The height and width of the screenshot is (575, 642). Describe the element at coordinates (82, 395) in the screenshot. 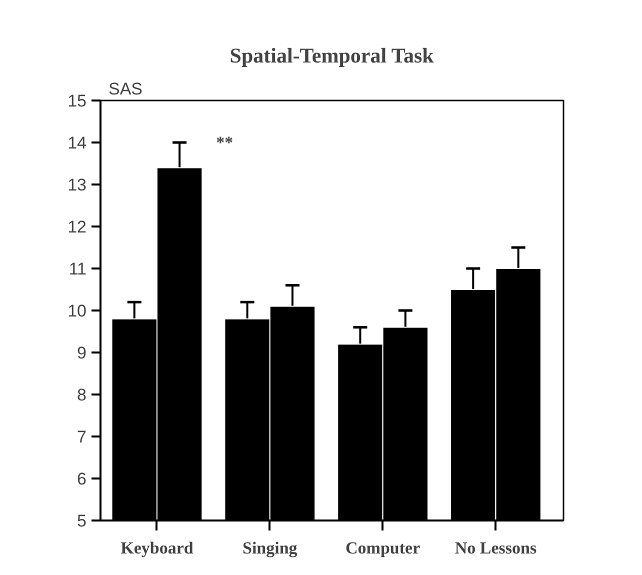

I see `y-tick-label: 8` at that location.